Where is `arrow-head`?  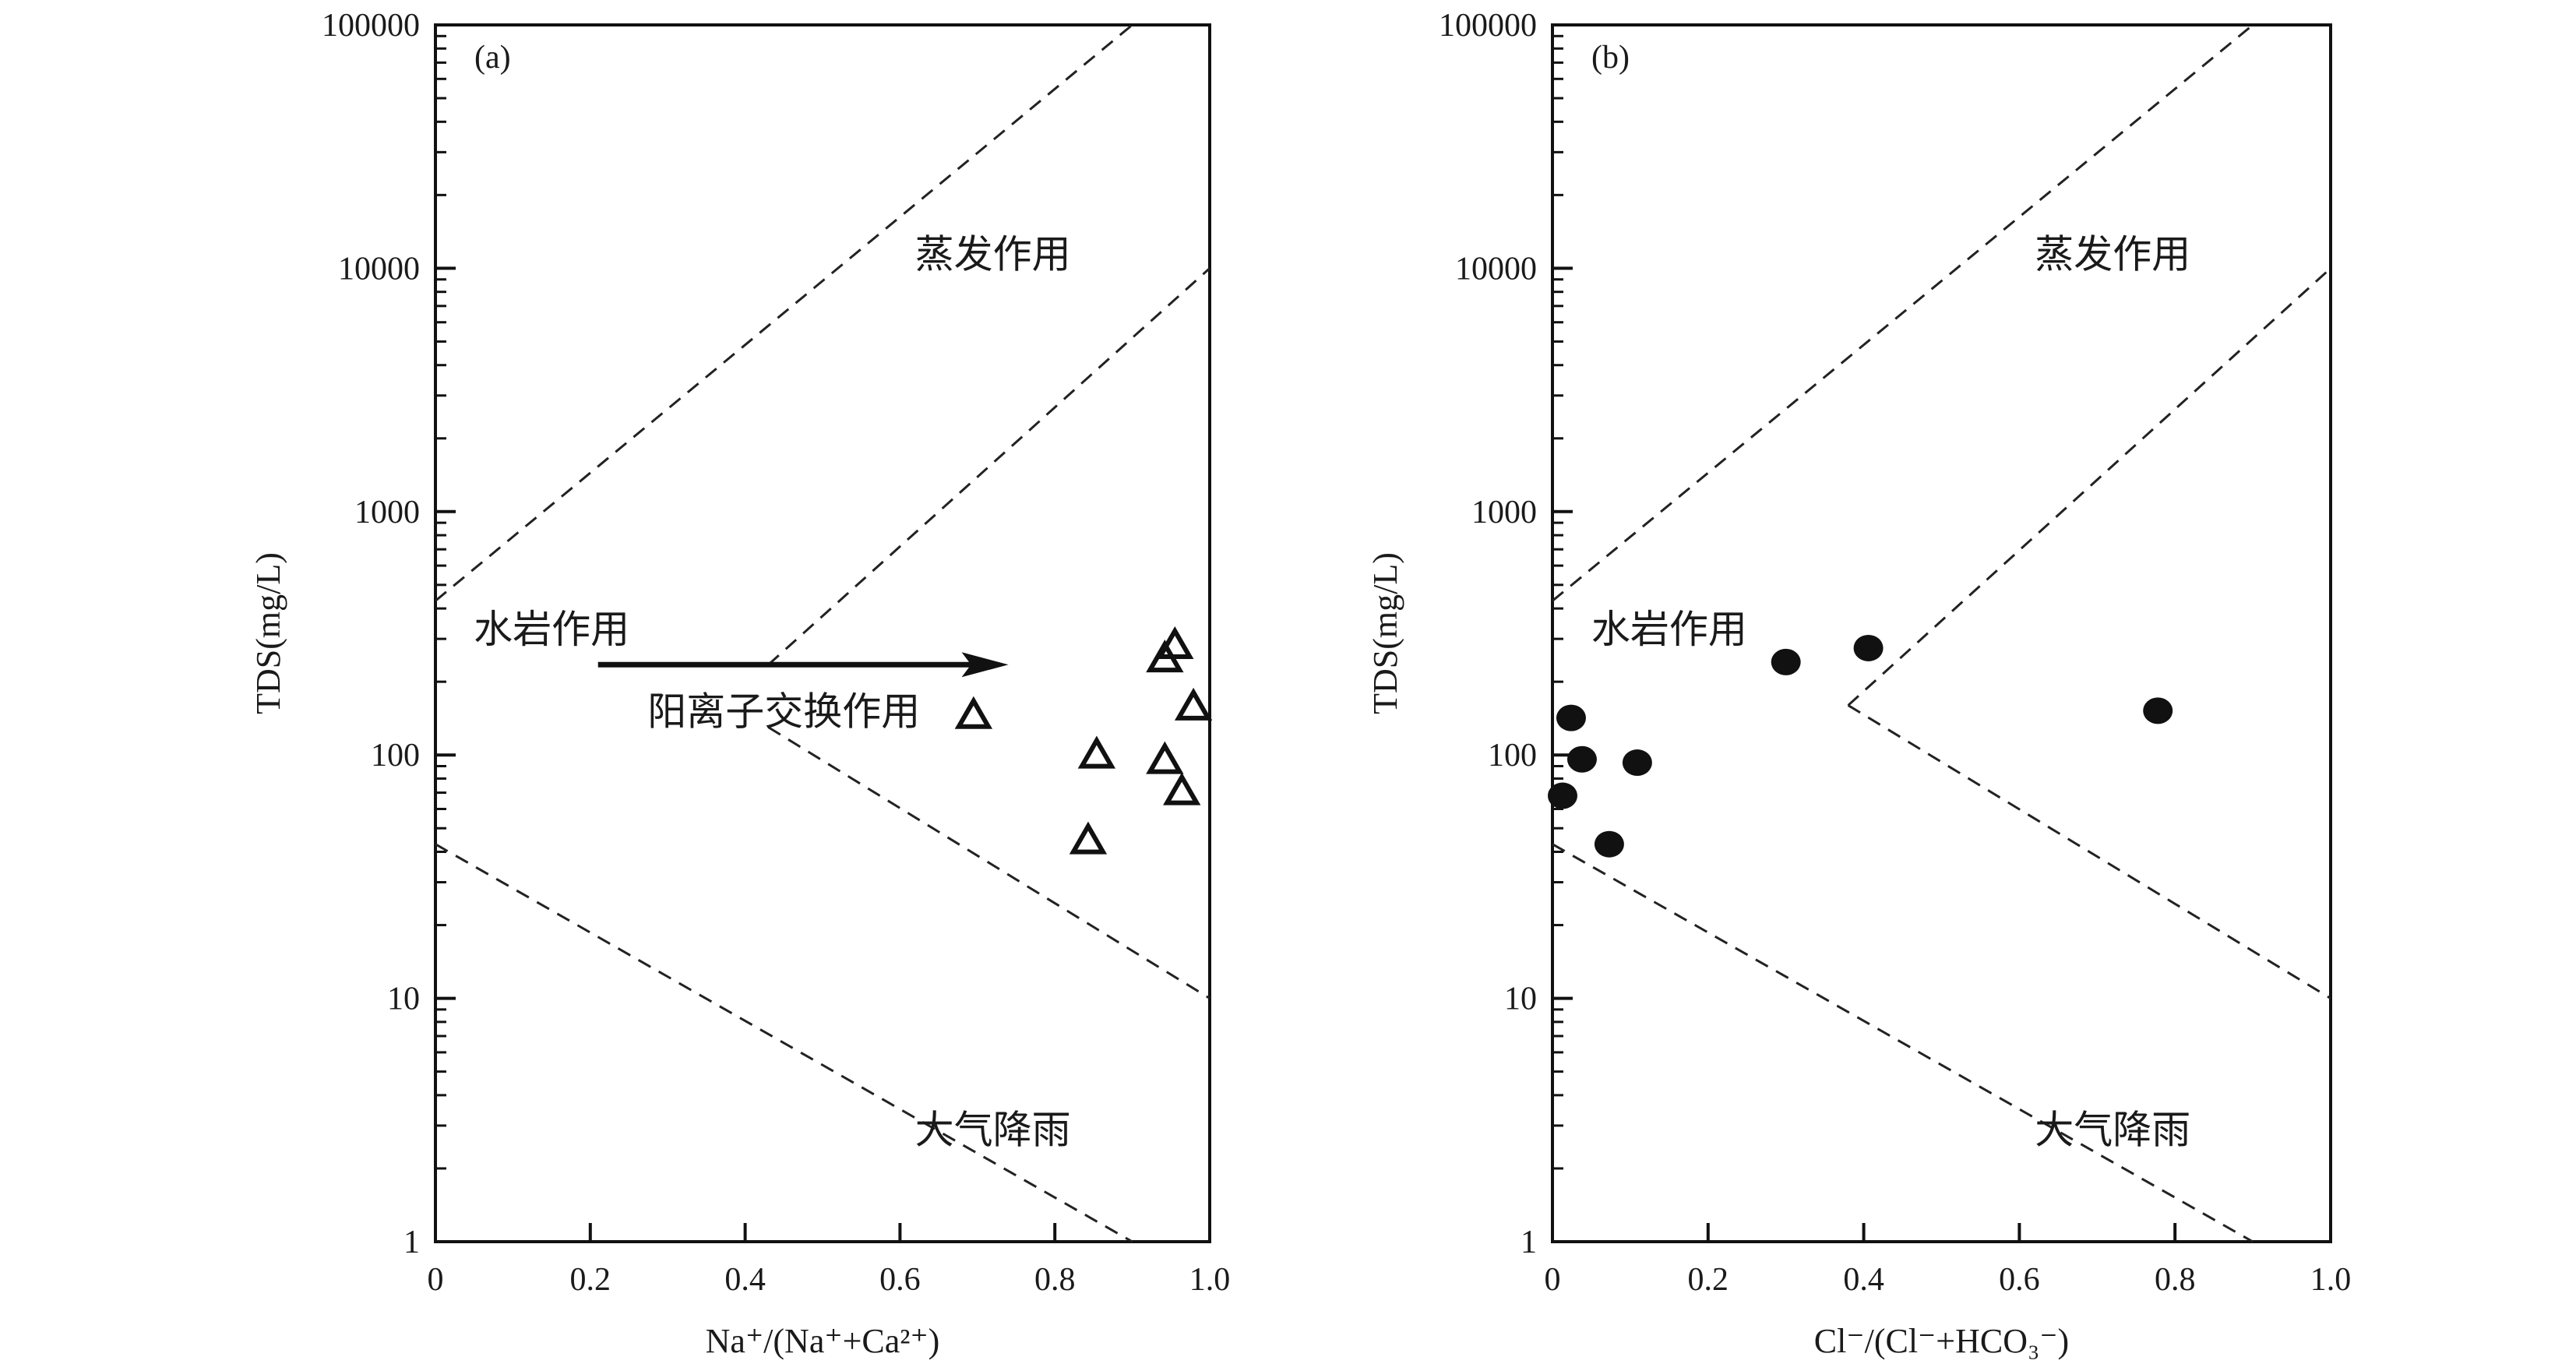
arrow-head is located at coordinates (985, 665).